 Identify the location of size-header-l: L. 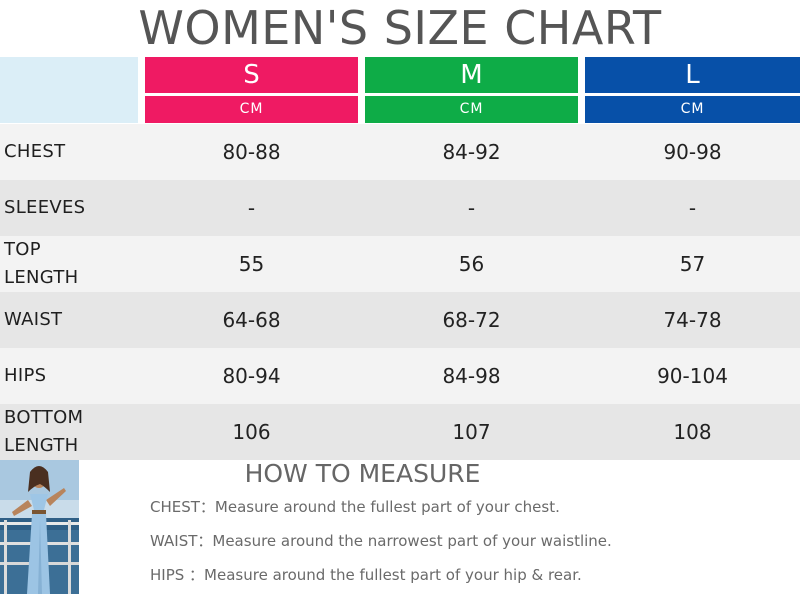
(692, 75).